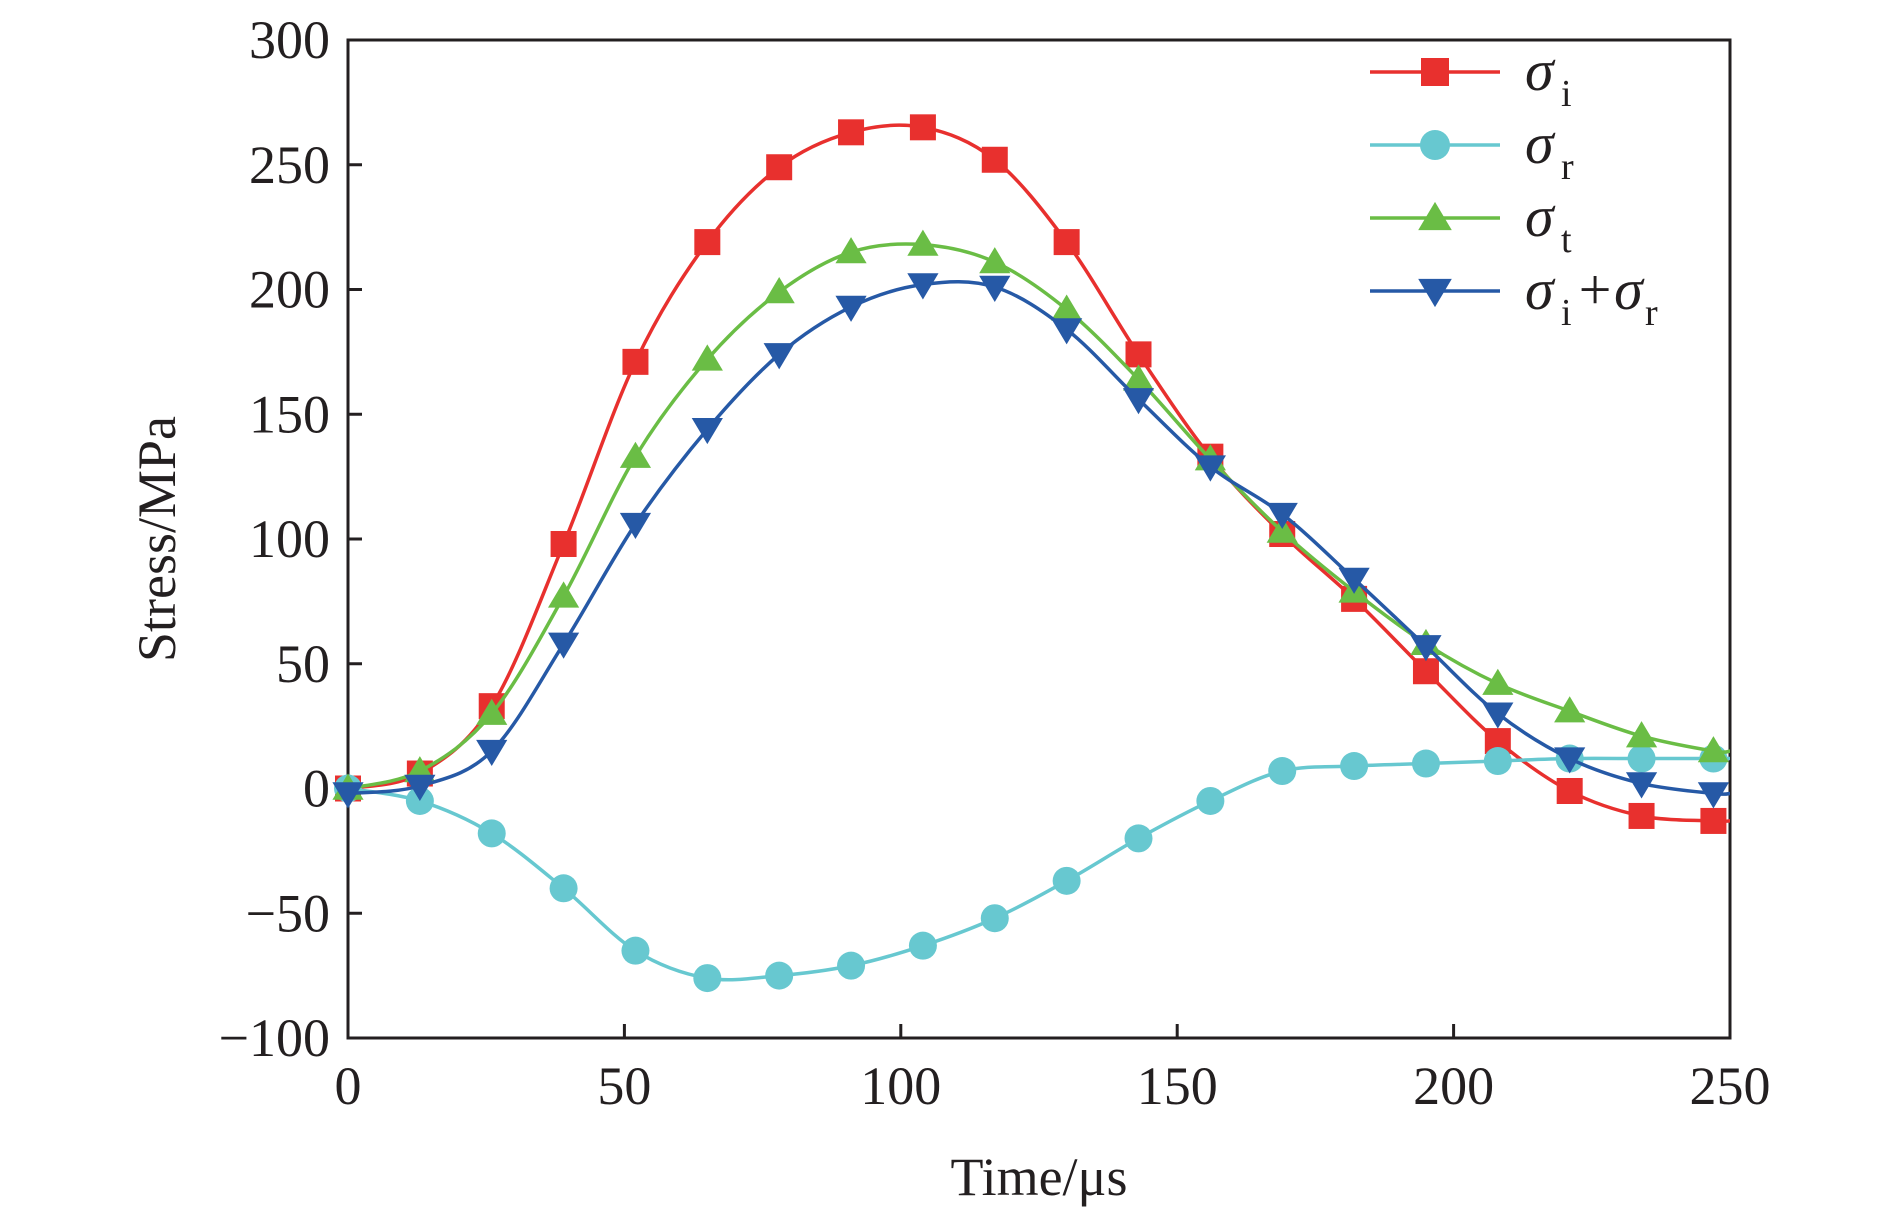 This screenshot has width=1890, height=1212. Describe the element at coordinates (157, 539) in the screenshot. I see `y-axis-title: Stress/MPa` at that location.